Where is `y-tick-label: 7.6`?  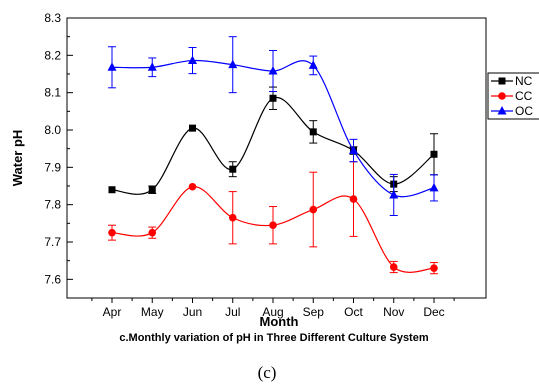
y-tick-label: 7.6 is located at coordinates (52, 279).